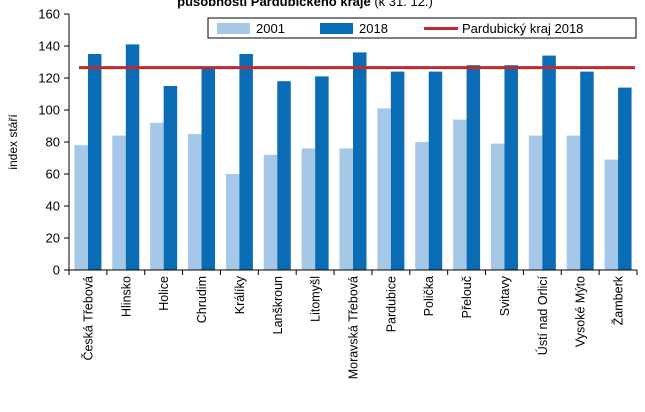  I want to click on y-tick-label: 60, so click(53, 174).